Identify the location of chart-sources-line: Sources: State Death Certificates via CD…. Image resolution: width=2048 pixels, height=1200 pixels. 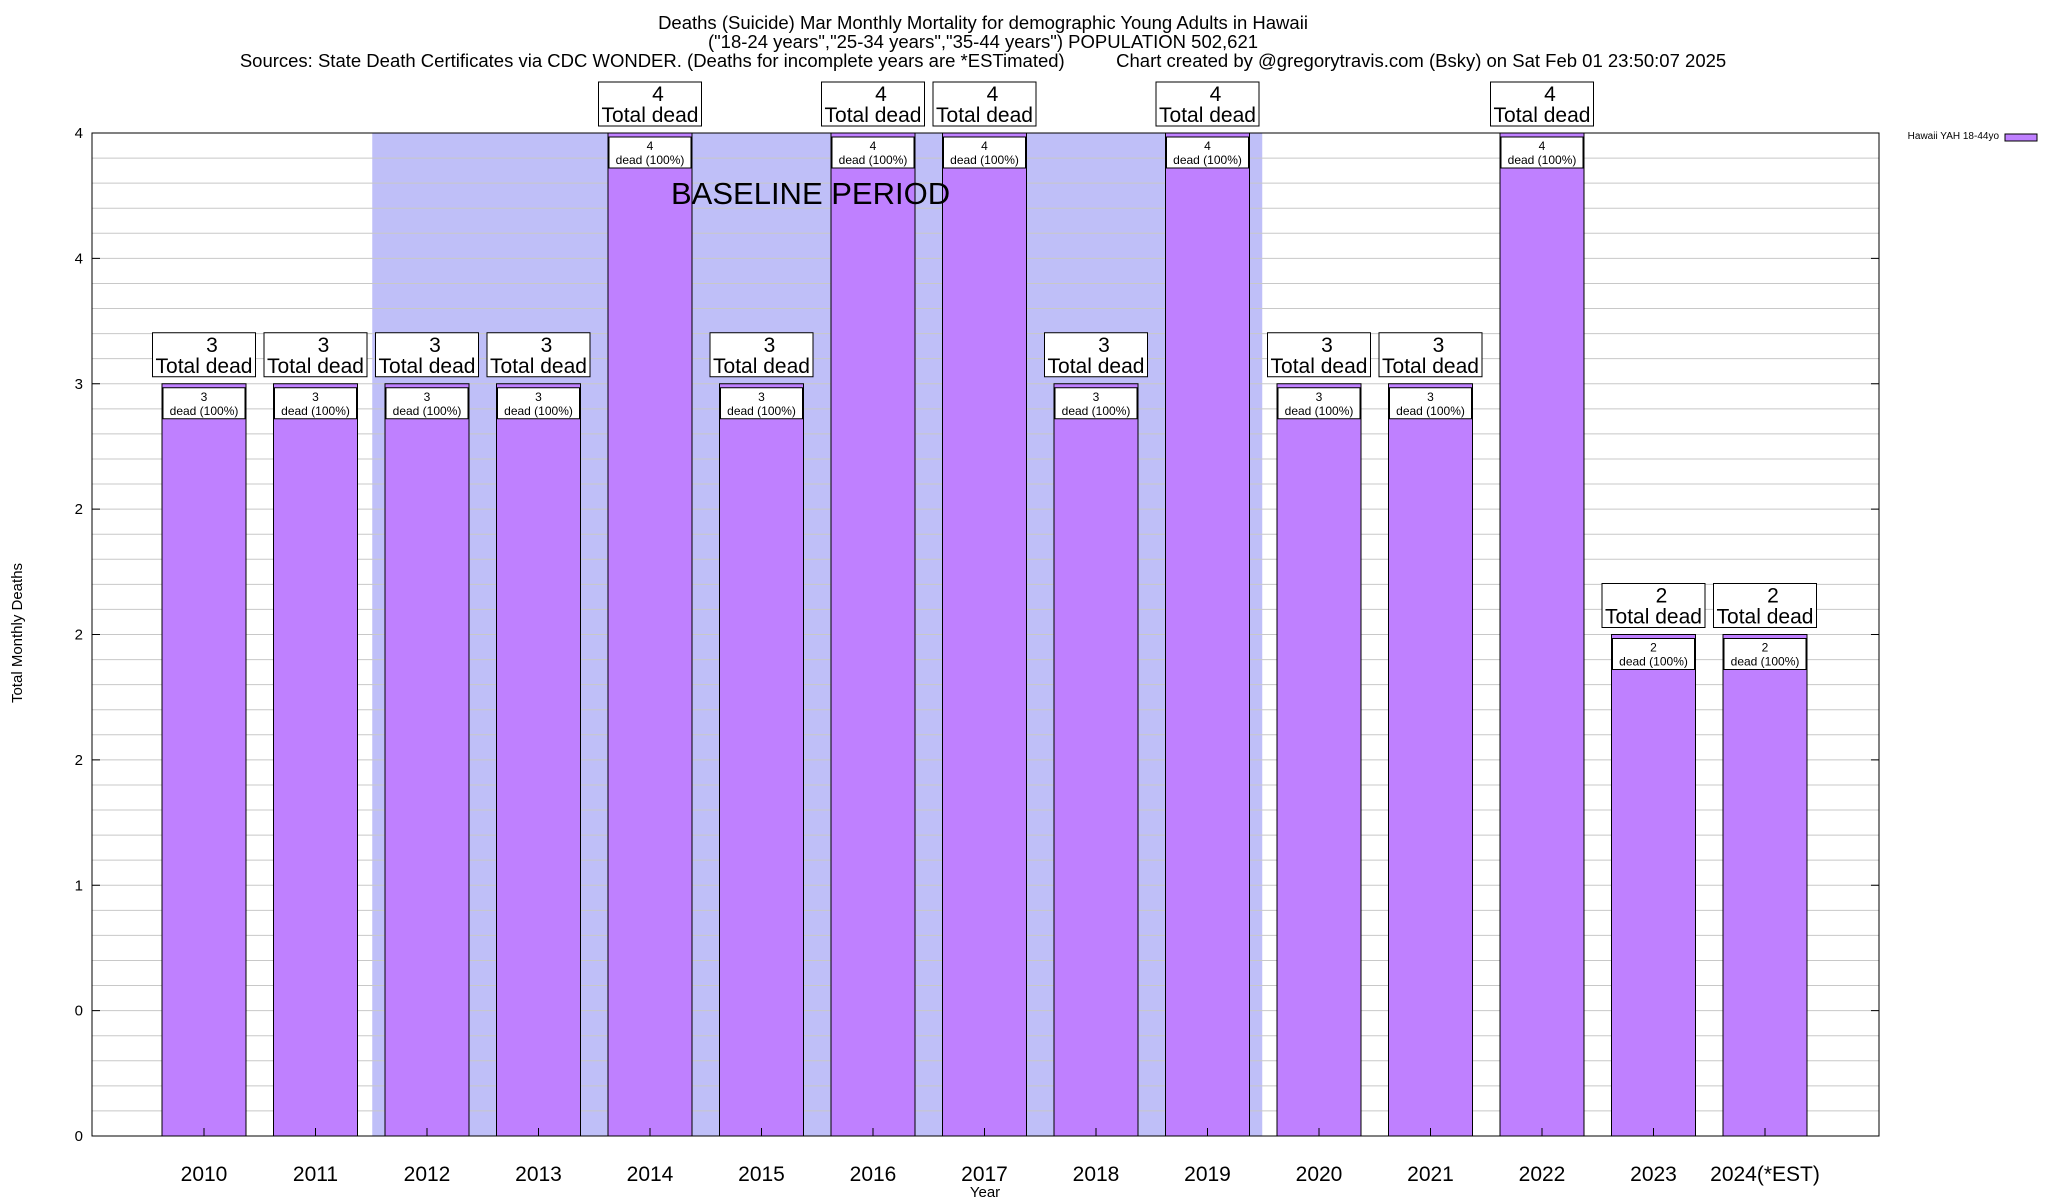
(983, 60).